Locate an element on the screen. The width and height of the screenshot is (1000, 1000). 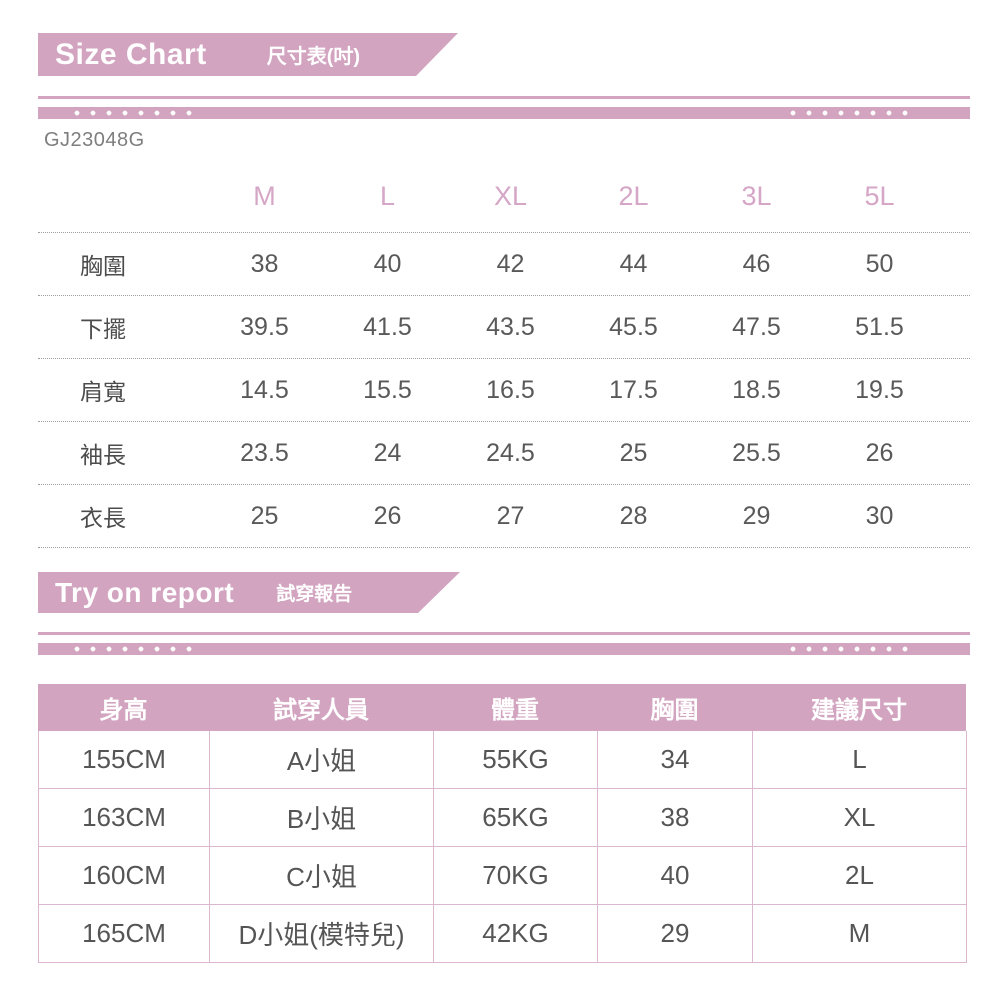
size-value-cell: 15.5 is located at coordinates (387, 389).